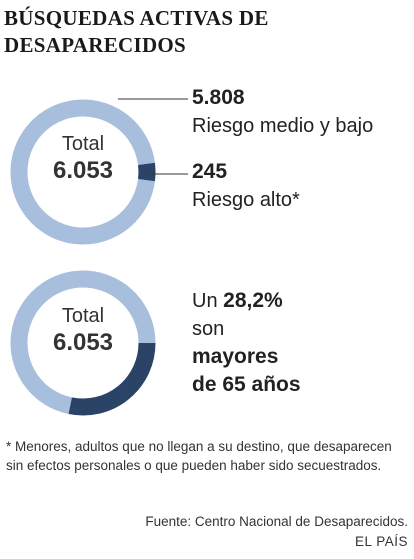 This screenshot has width=414, height=559. Describe the element at coordinates (83, 316) in the screenshot. I see `donut2-center-label: Total` at that location.